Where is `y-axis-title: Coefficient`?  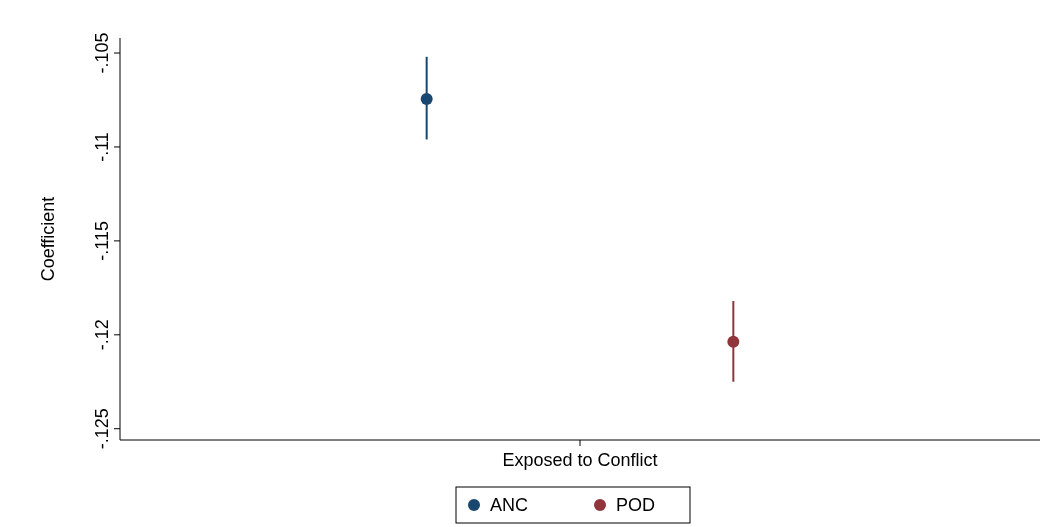 y-axis-title: Coefficient is located at coordinates (48, 239).